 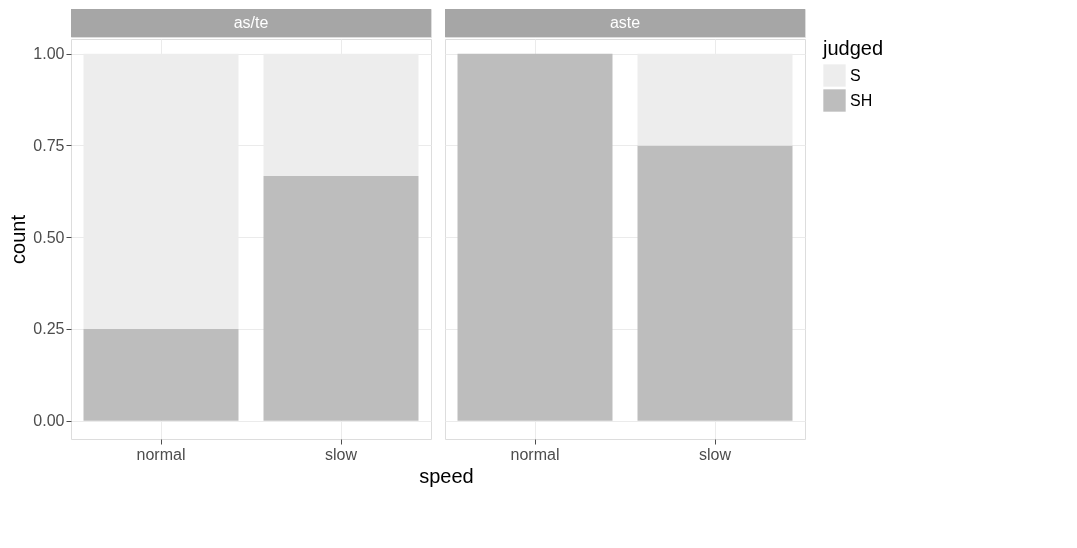 I want to click on y-tick-label: 1.00, so click(x=49, y=54).